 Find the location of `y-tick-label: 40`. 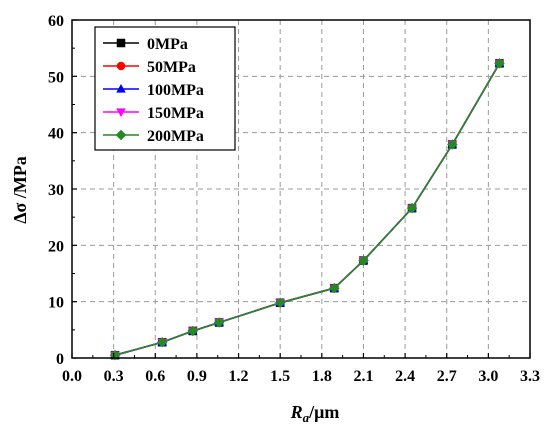

y-tick-label: 40 is located at coordinates (56, 134).